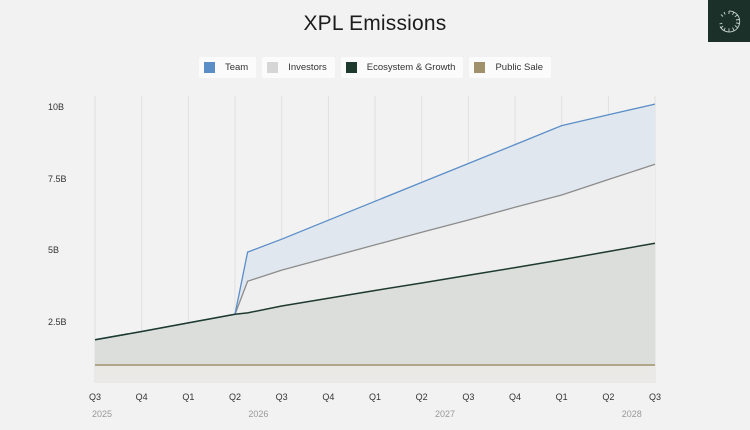  What do you see at coordinates (480, 67) in the screenshot?
I see `legend-swatch-public-sale` at bounding box center [480, 67].